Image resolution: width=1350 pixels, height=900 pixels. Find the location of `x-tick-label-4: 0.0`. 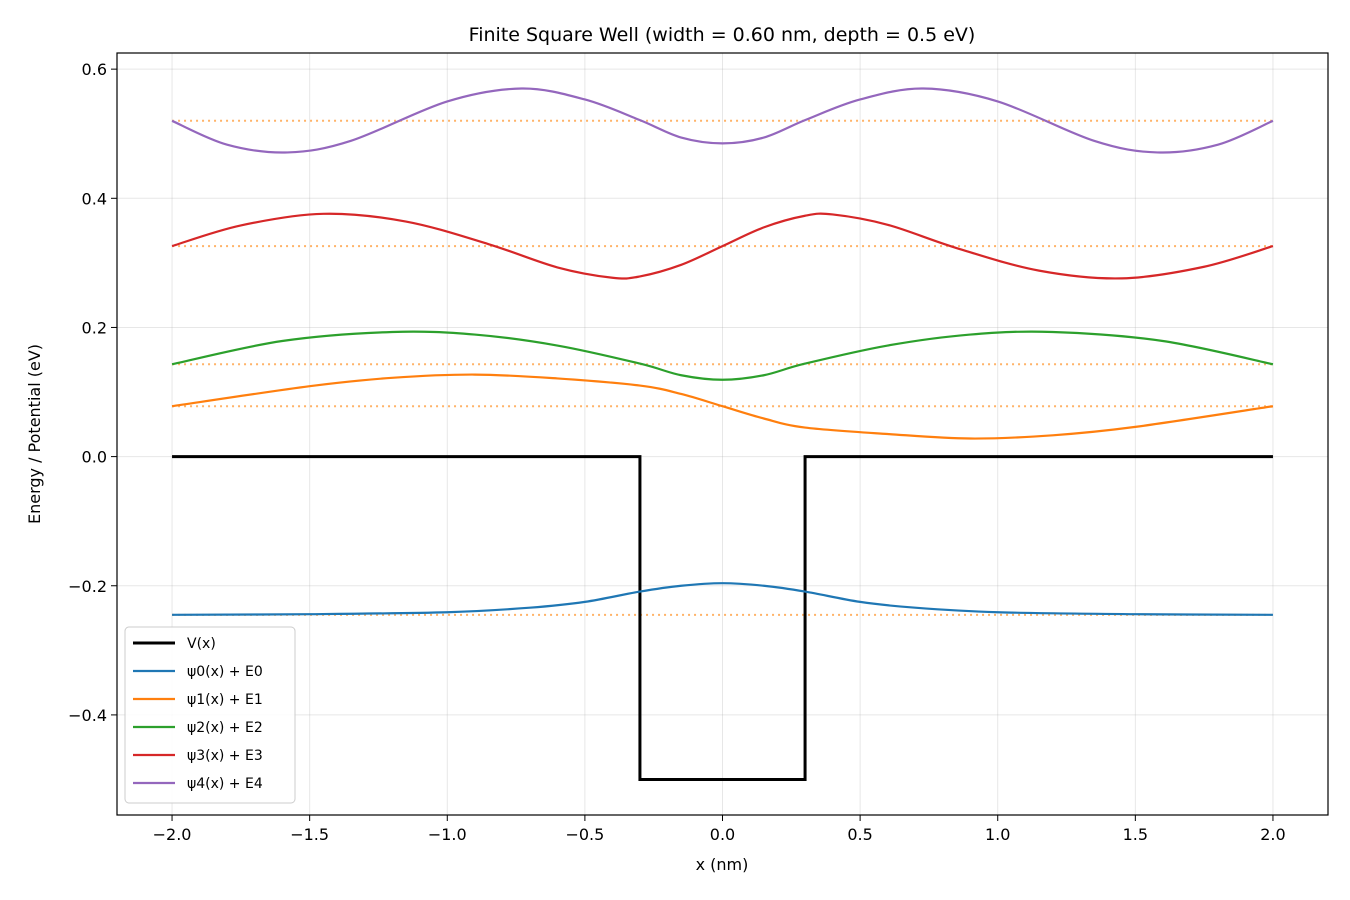

x-tick-label-4: 0.0 is located at coordinates (722, 834).